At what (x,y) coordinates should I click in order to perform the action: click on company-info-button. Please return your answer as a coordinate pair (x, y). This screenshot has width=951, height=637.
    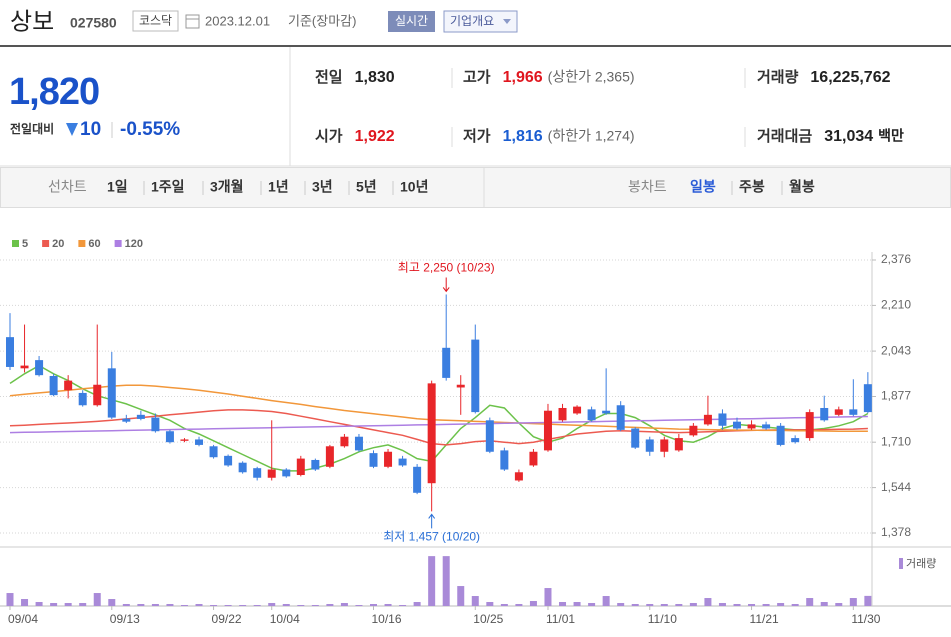
    Looking at the image, I should click on (480, 21).